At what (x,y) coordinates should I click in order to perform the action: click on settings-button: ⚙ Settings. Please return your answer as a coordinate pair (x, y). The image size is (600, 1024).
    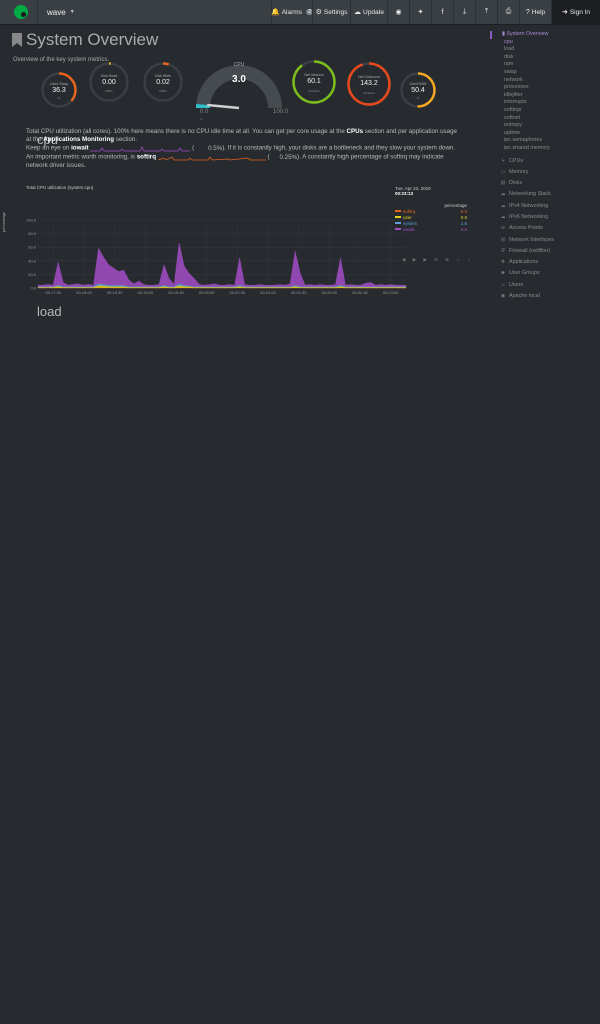
    Looking at the image, I should click on (331, 12).